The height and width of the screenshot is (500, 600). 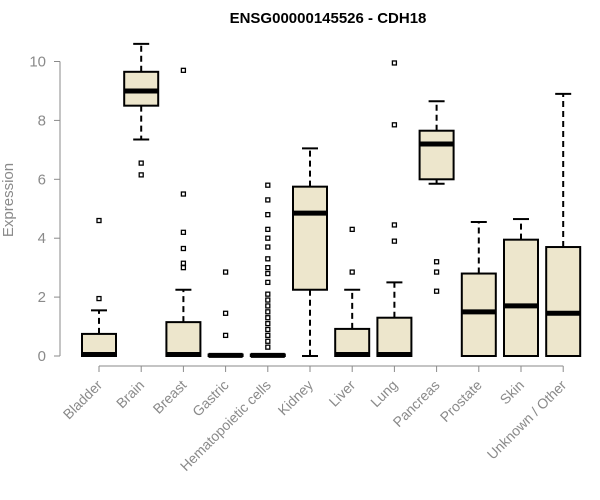 I want to click on y-tick-label: 6, so click(x=42, y=179).